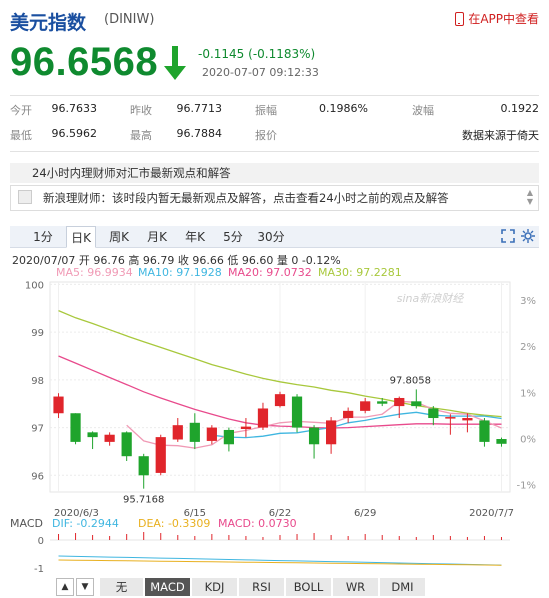  Describe the element at coordinates (529, 197) in the screenshot. I see `scroll-arrows: ▲ ▼` at that location.